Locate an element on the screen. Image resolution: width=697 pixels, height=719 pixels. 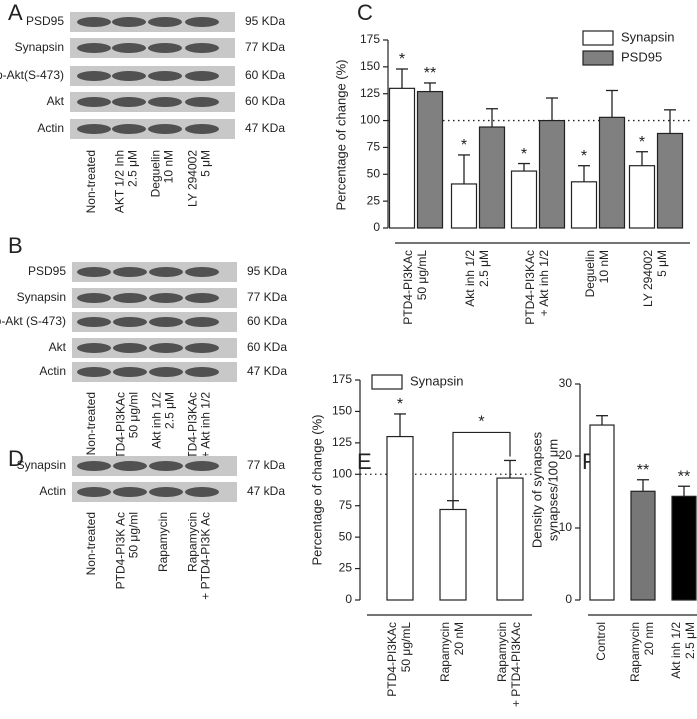
lane-label: 5 μM is located at coordinates (206, 163).